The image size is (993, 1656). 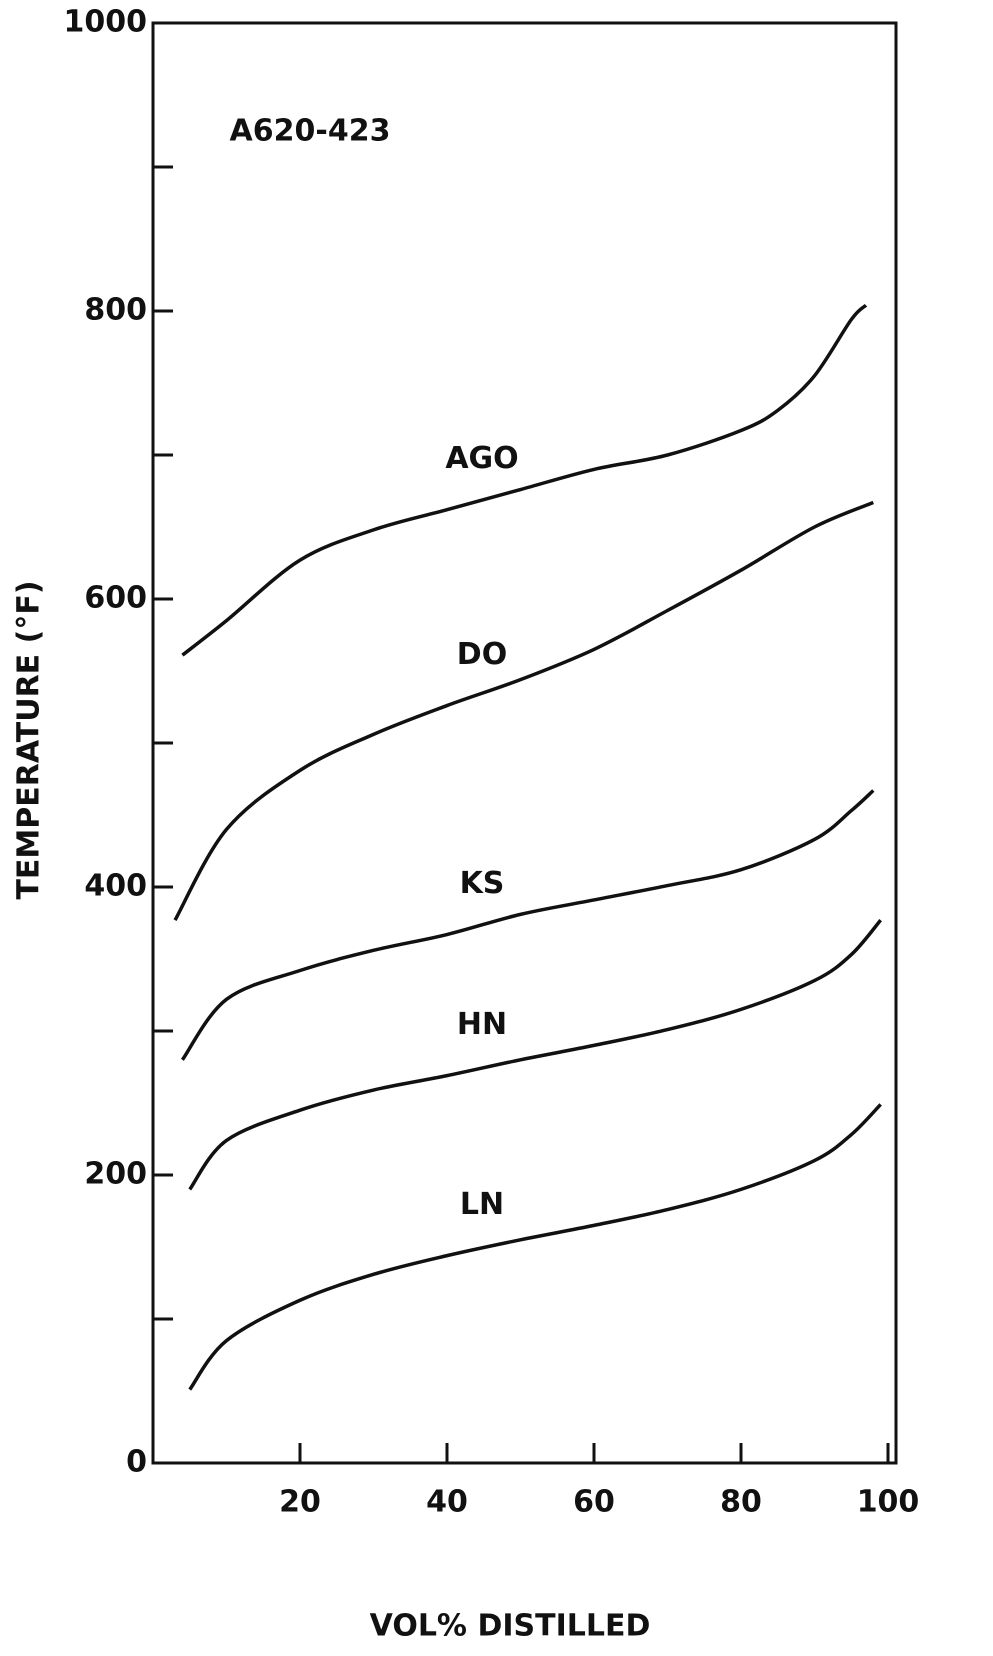 I want to click on y-tick-label: 600, so click(x=115, y=598).